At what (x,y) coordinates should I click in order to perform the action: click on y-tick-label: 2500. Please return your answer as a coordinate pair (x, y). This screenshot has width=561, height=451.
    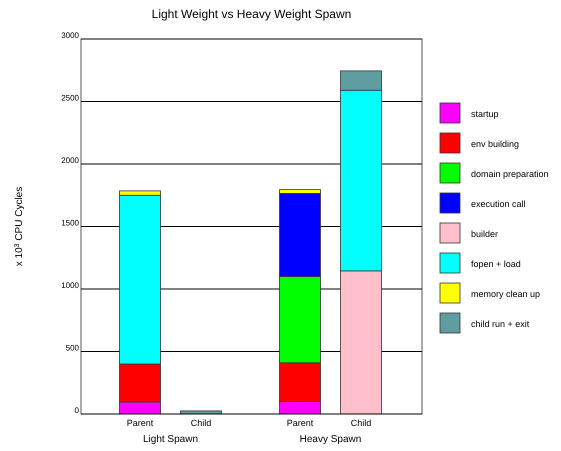
    Looking at the image, I should click on (70, 98).